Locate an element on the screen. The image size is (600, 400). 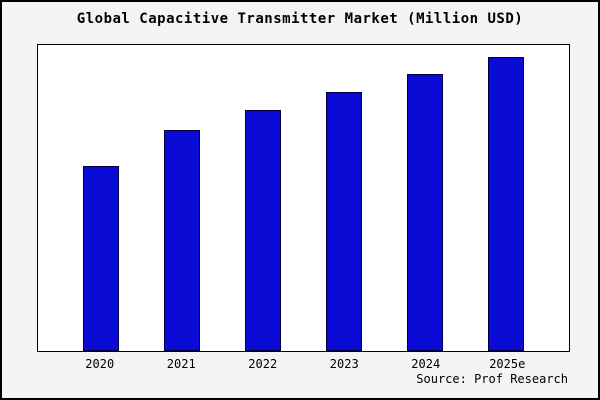
x-tick-label-2020: 2020 is located at coordinates (100, 364).